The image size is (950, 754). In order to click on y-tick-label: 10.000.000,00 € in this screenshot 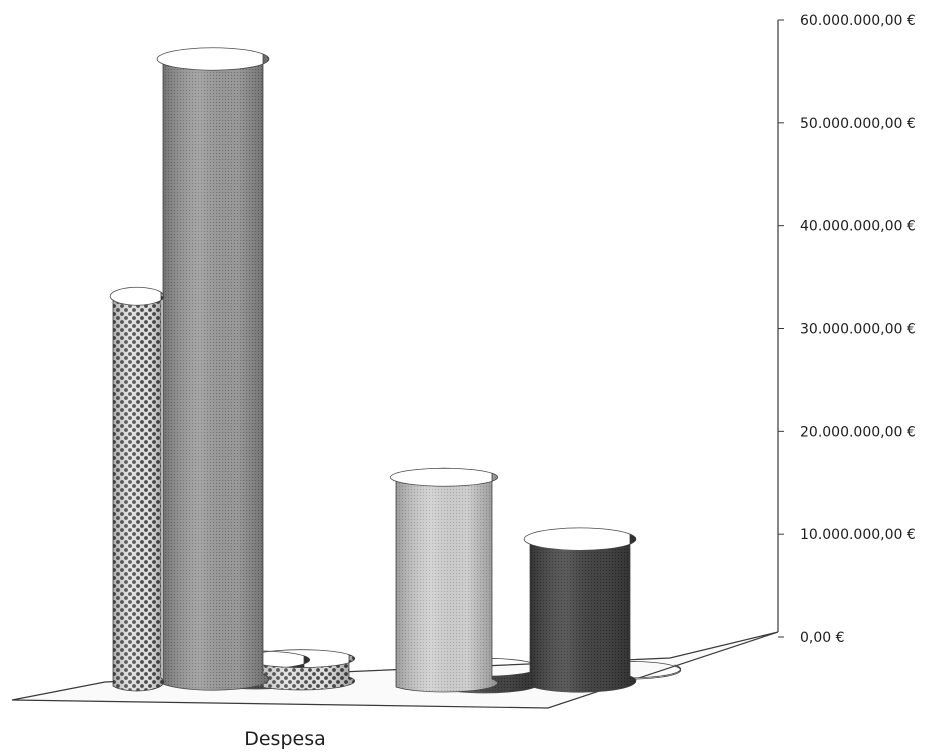, I will do `click(858, 535)`.